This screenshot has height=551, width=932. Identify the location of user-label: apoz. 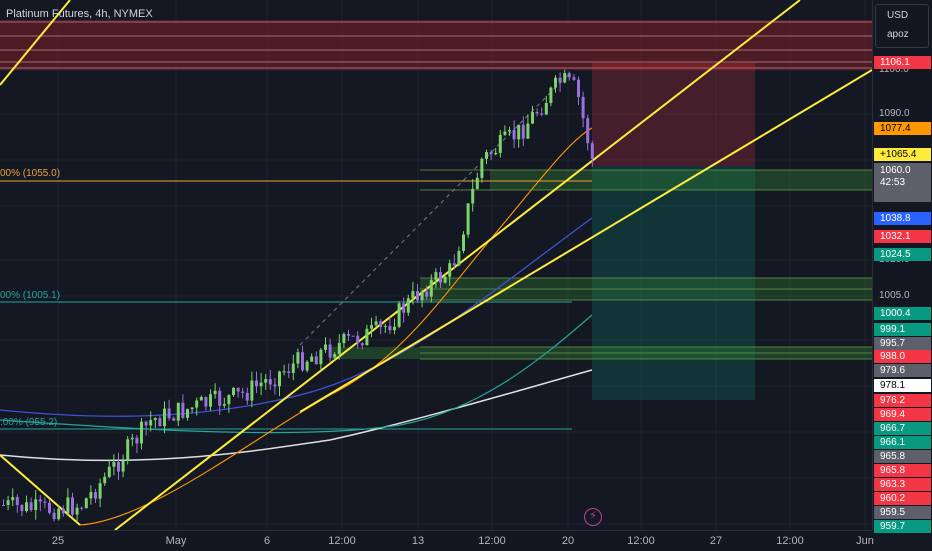
(898, 34).